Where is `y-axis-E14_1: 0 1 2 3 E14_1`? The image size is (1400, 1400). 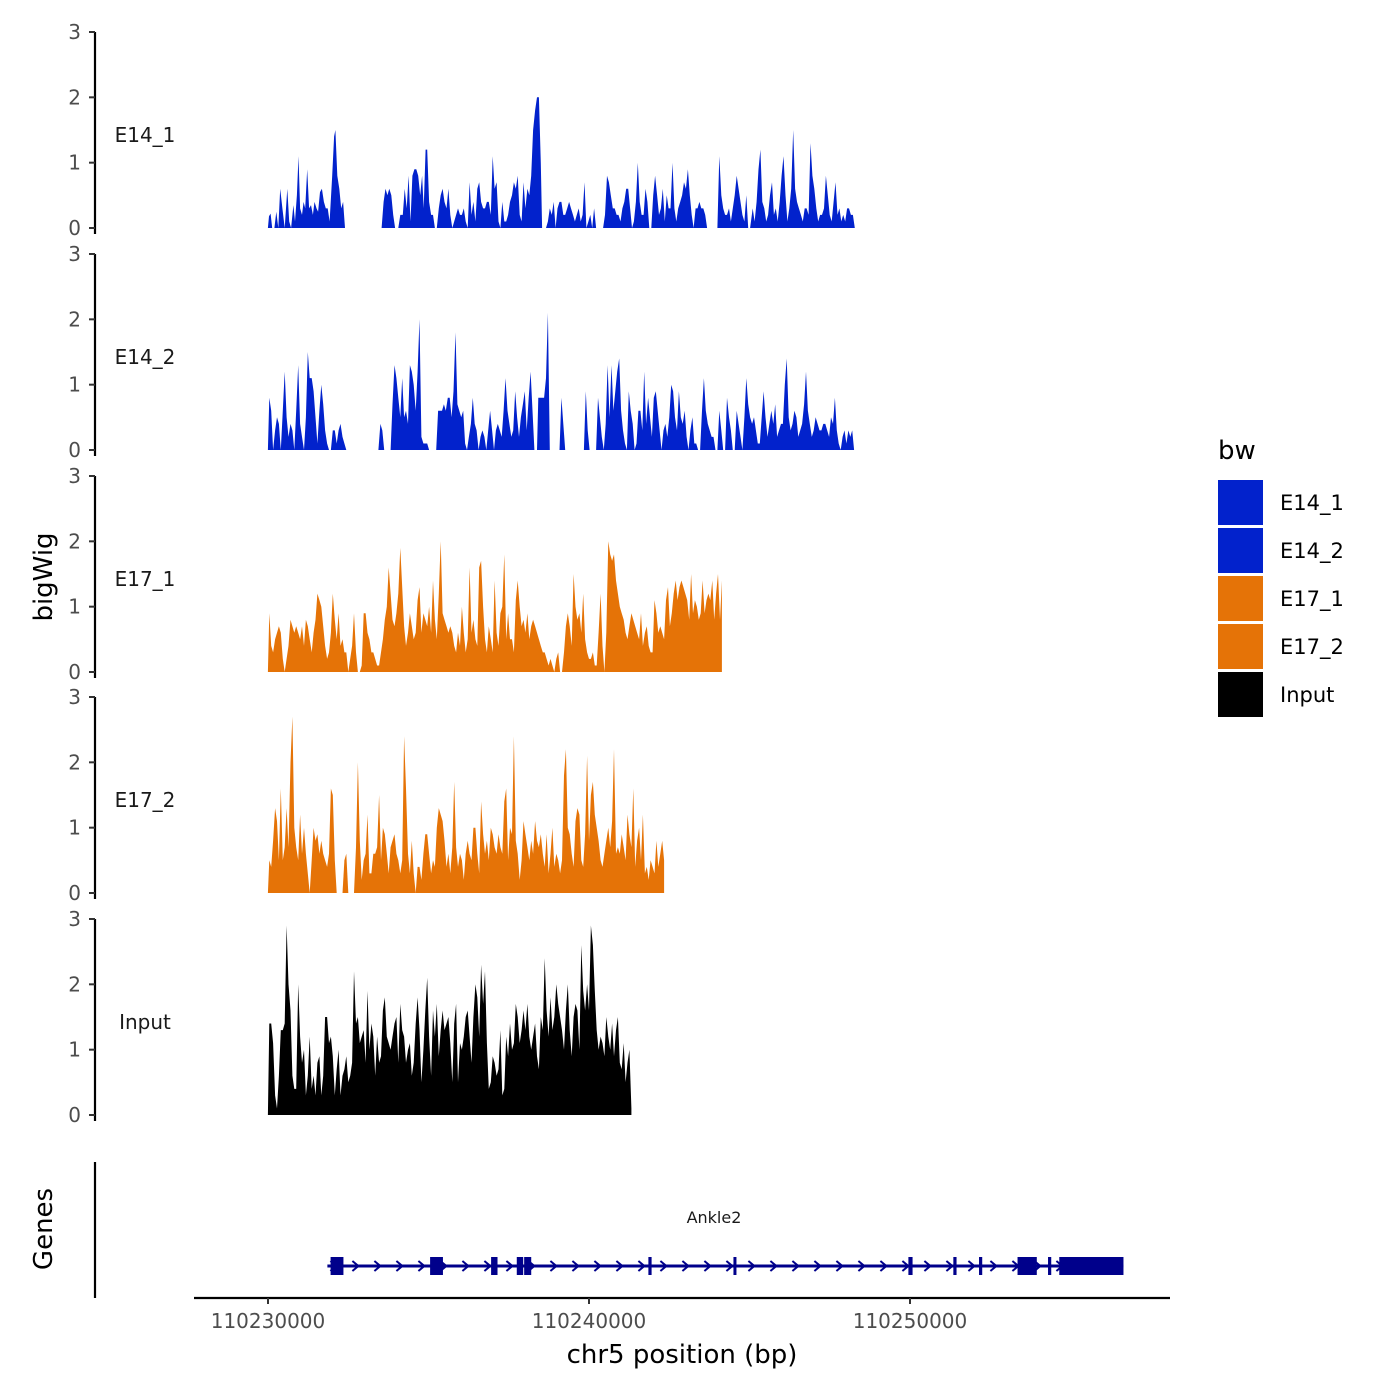 y-axis-E14_1: 0 1 2 3 E14_1 is located at coordinates (121, 130).